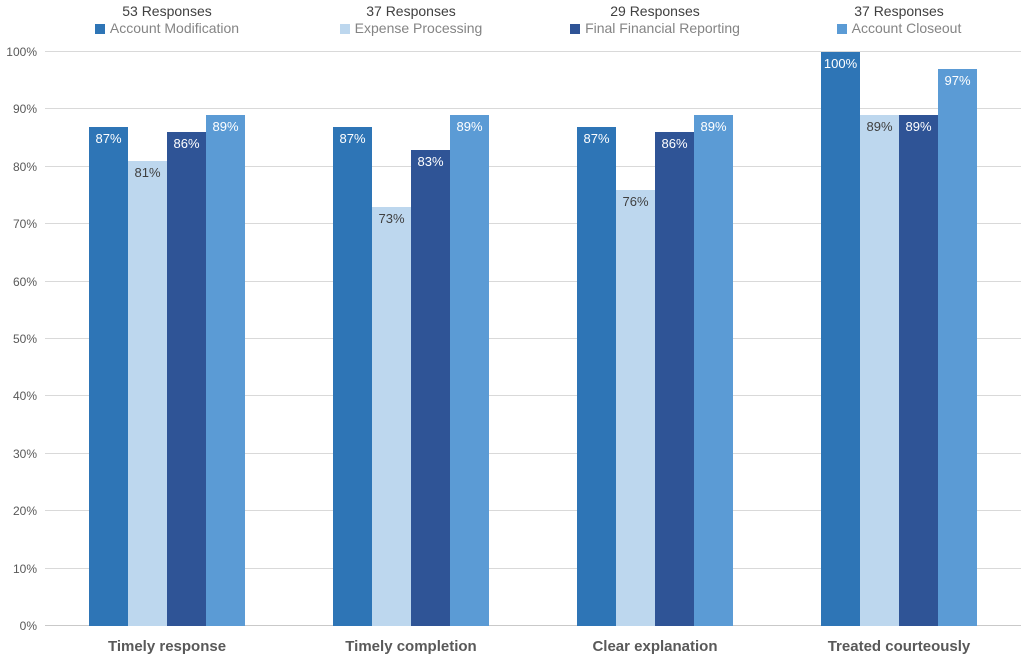 Image resolution: width=1025 pixels, height=667 pixels. Describe the element at coordinates (533, 396) in the screenshot. I see `gridline-40%` at that location.